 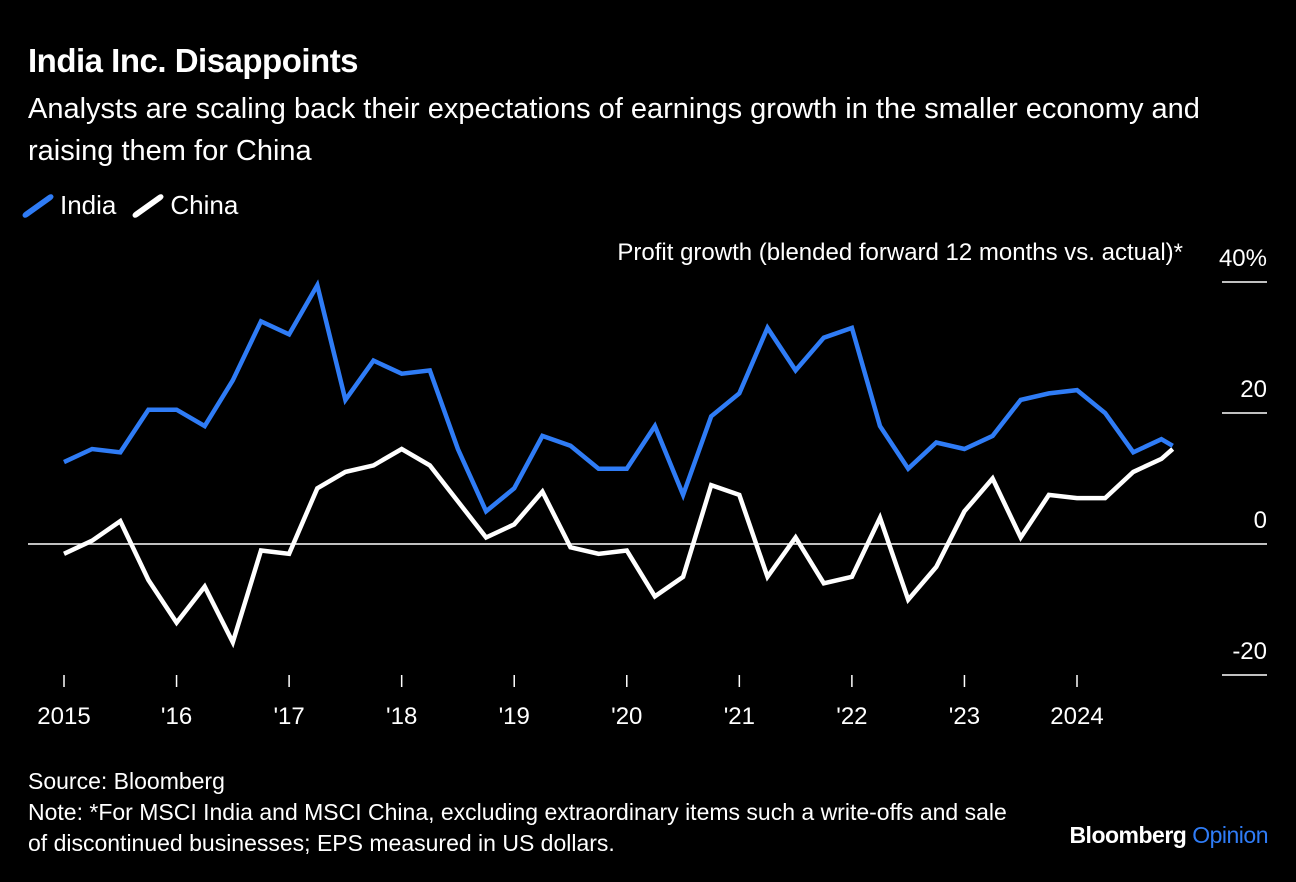 I want to click on x-tick-label: '17, so click(x=288, y=716).